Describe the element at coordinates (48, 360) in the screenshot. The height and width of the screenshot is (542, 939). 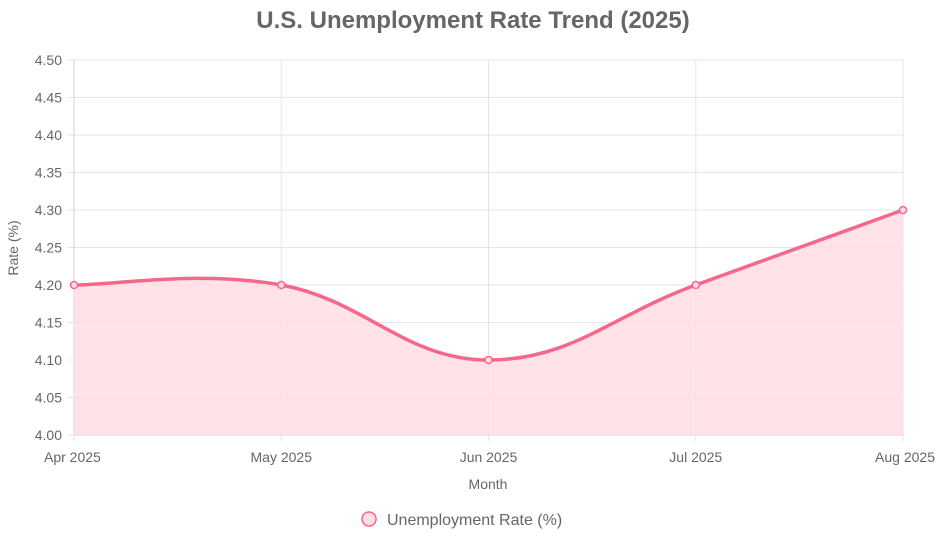
I see `y-tick-label: 4.10` at that location.